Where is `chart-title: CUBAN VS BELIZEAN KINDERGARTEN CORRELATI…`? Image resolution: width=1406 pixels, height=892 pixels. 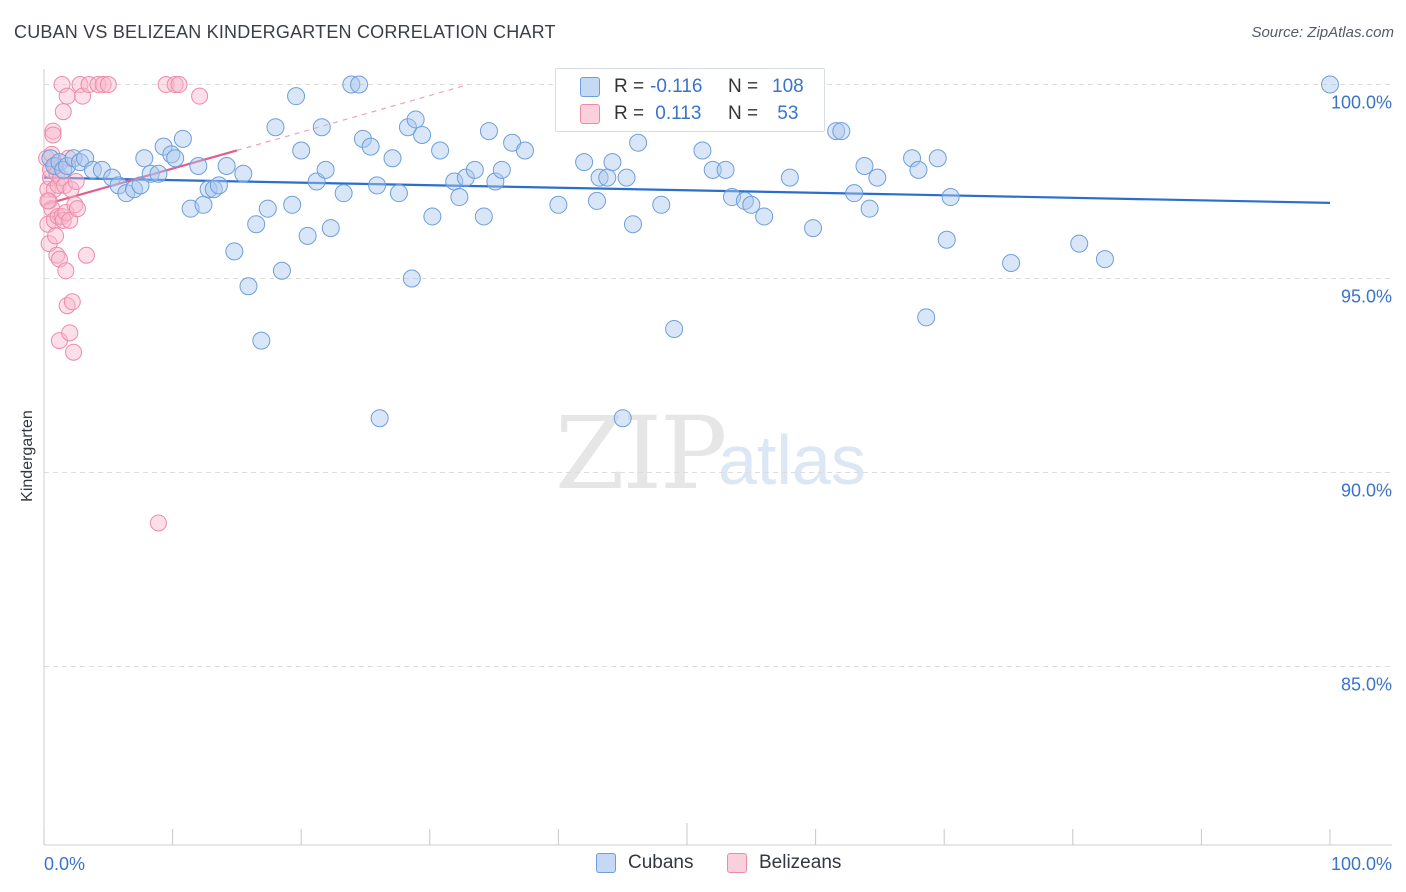 chart-title: CUBAN VS BELIZEAN KINDERGARTEN CORRELATI… is located at coordinates (285, 32).